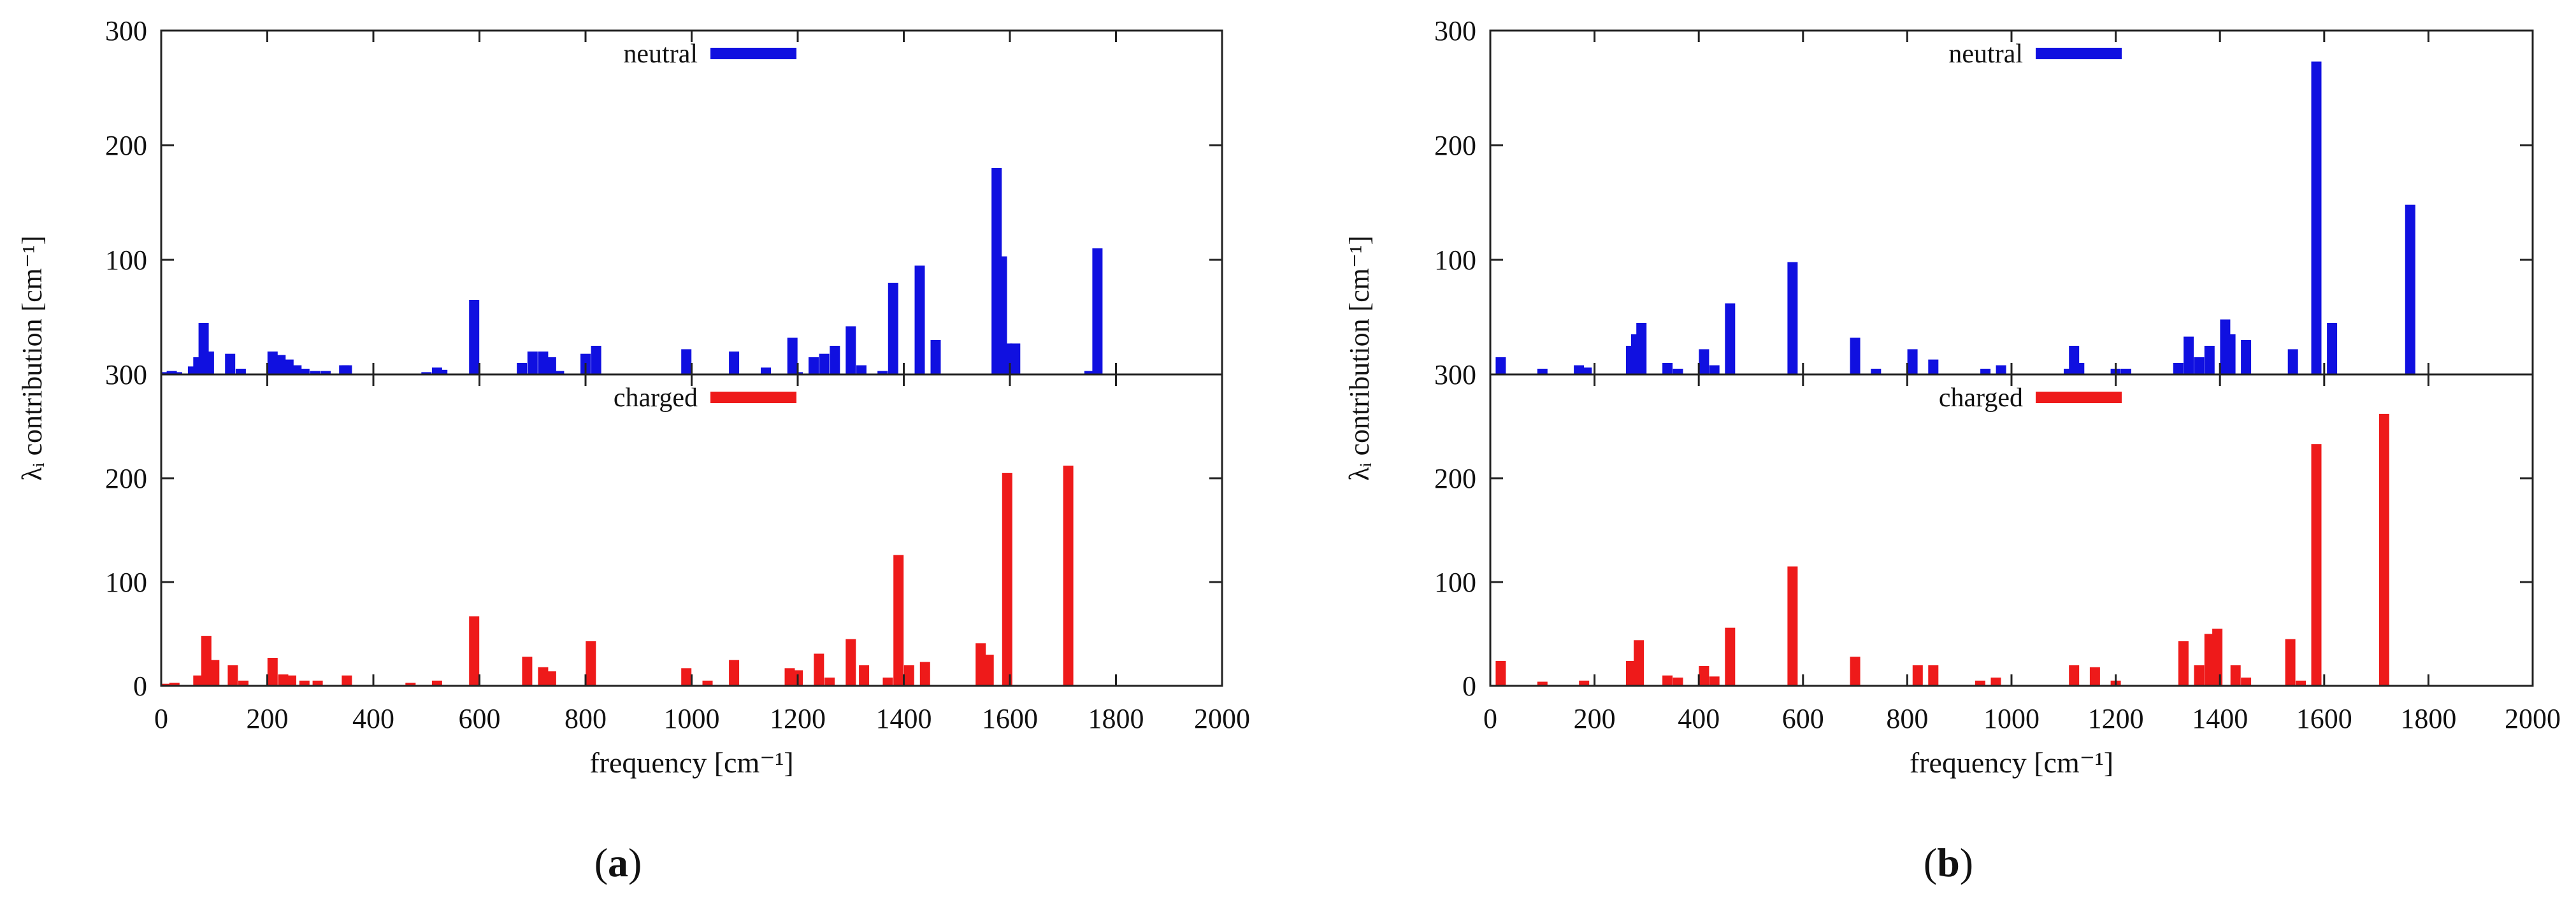 The image size is (2576, 903). What do you see at coordinates (140, 686) in the screenshot?
I see `y-tick-label: 0` at bounding box center [140, 686].